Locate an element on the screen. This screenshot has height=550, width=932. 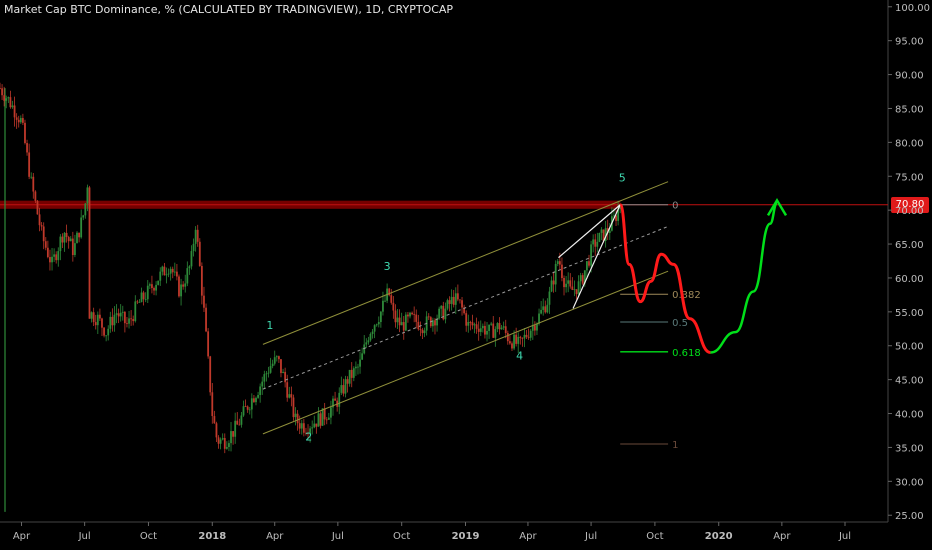
x-tick-label: Jul is located at coordinates (84, 536).